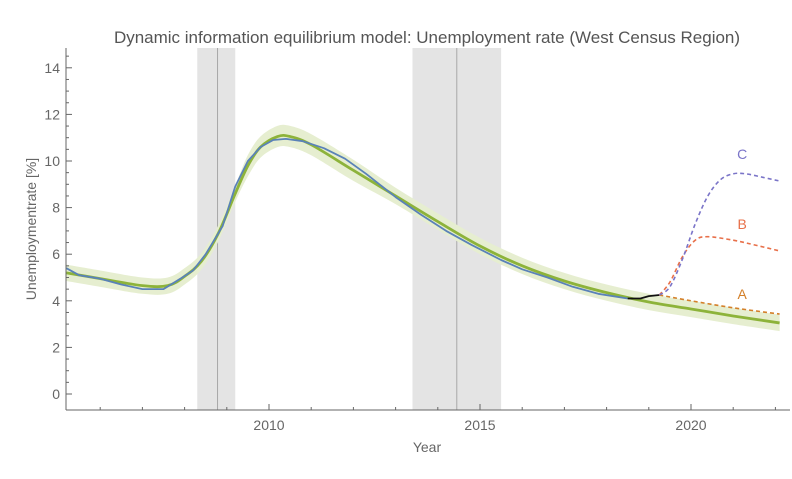  I want to click on y-tick-label: 2, so click(56, 347).